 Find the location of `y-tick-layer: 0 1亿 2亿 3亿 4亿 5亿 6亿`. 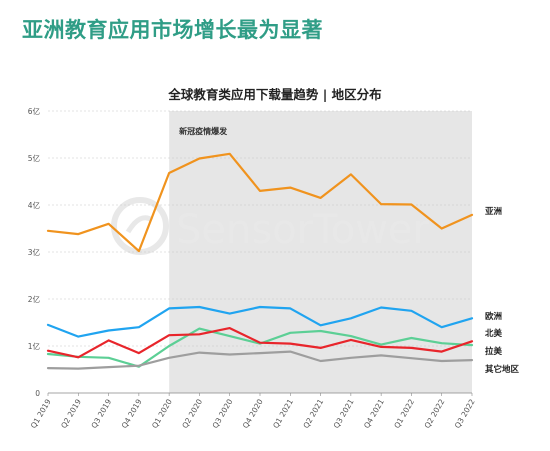

y-tick-layer: 0 1亿 2亿 3亿 4亿 5亿 6亿 is located at coordinates (34, 252).